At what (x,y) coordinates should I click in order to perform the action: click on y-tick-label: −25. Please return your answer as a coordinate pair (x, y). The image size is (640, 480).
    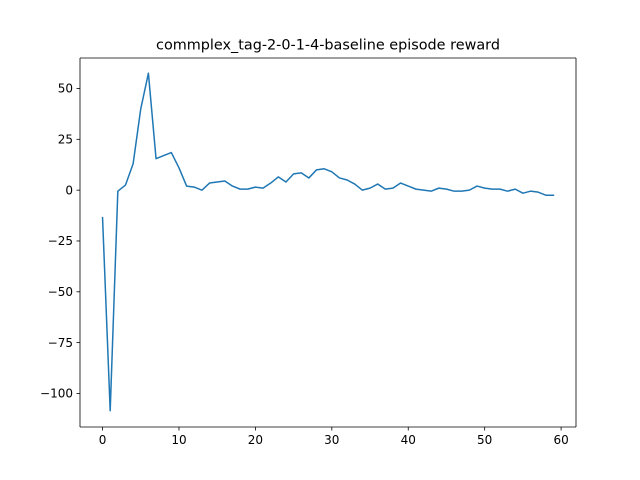
    Looking at the image, I should click on (60, 241).